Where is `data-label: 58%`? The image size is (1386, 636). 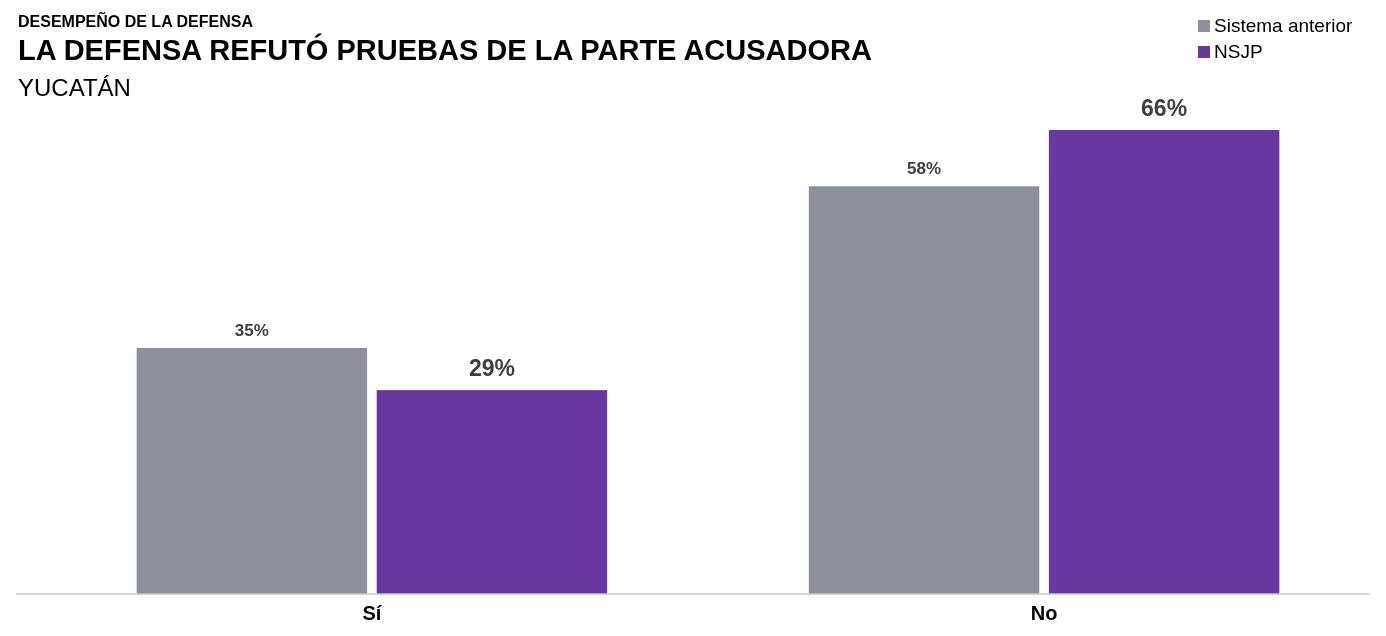
data-label: 58% is located at coordinates (924, 169).